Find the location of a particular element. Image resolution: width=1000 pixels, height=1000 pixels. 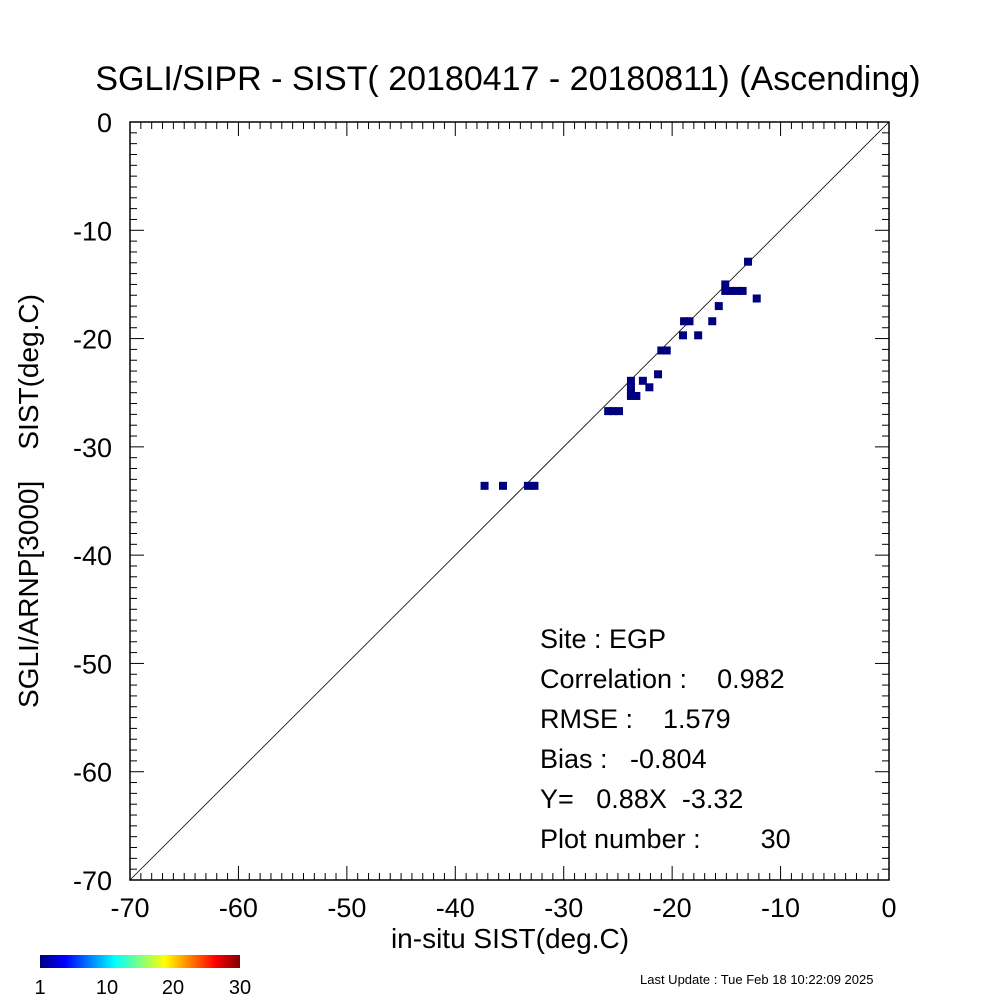

x-tick-label: -70 is located at coordinates (129, 908).